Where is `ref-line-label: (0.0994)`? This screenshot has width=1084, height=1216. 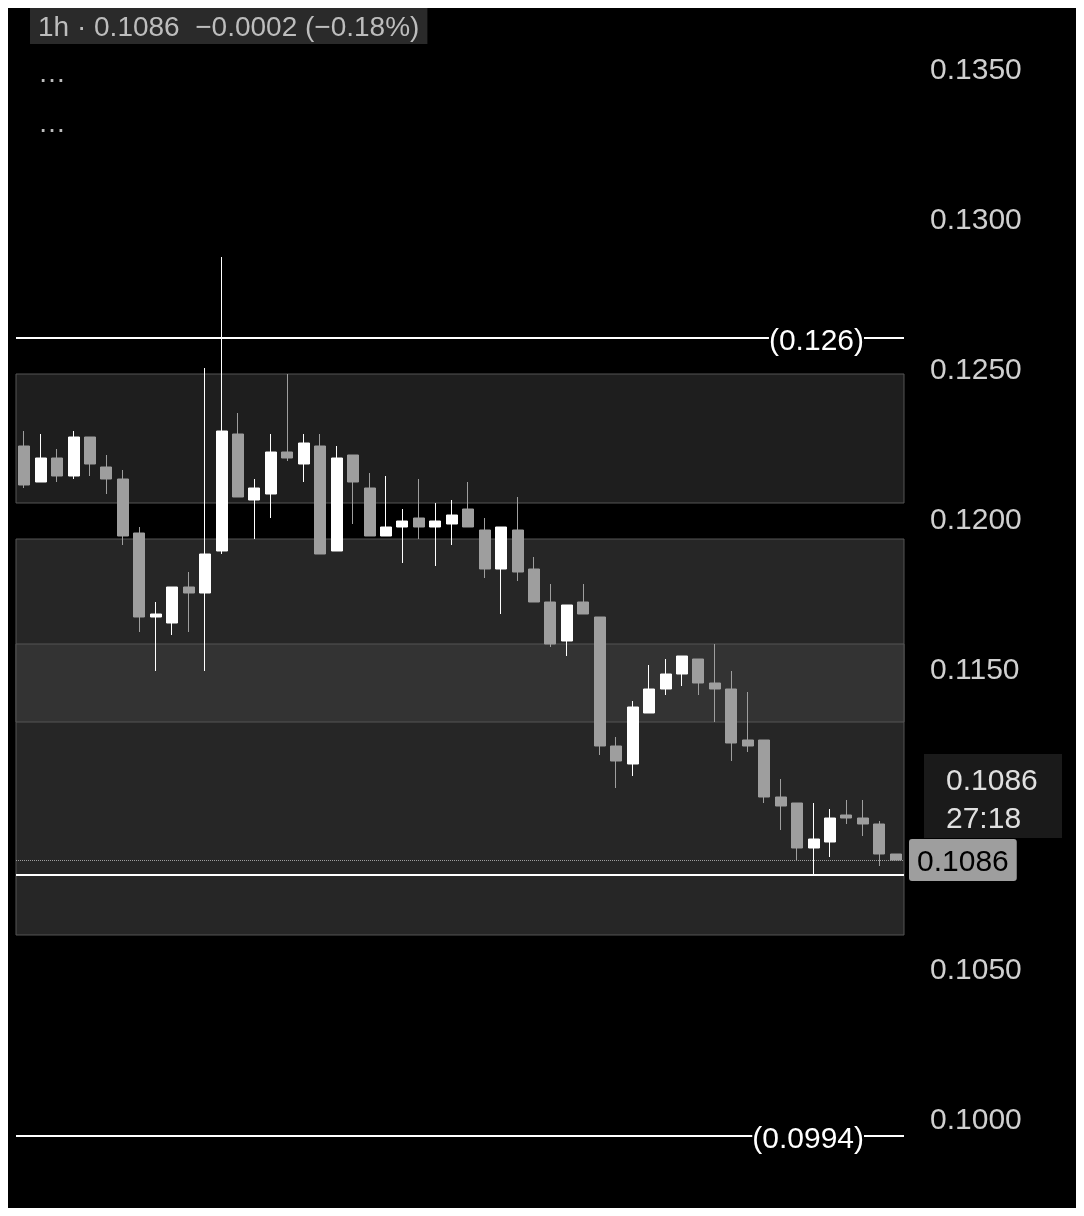 ref-line-label: (0.0994) is located at coordinates (808, 1137).